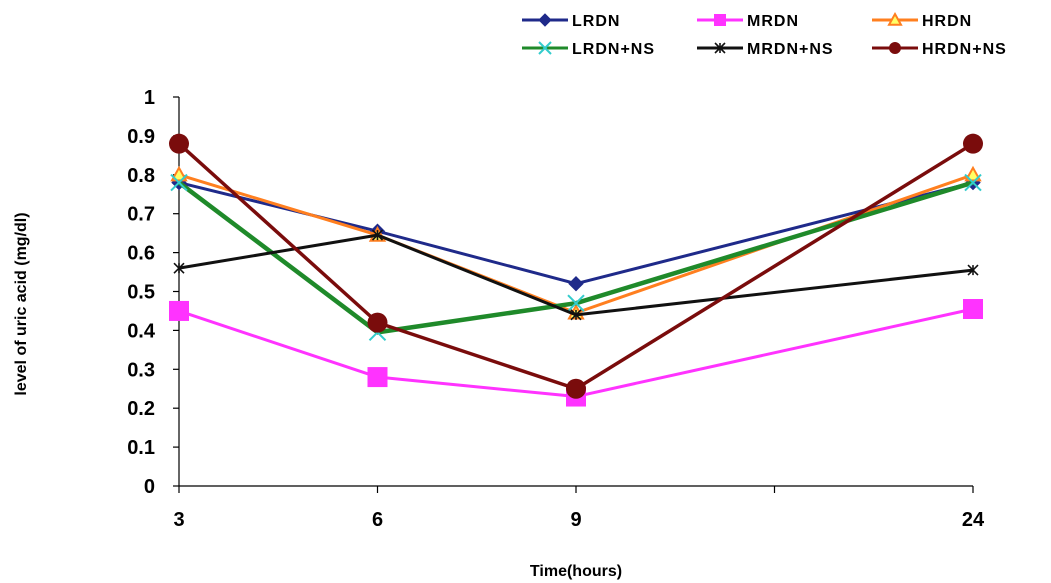 The width and height of the screenshot is (1051, 583). I want to click on legend-item-lrdn-ns: LRDN+NS, so click(588, 49).